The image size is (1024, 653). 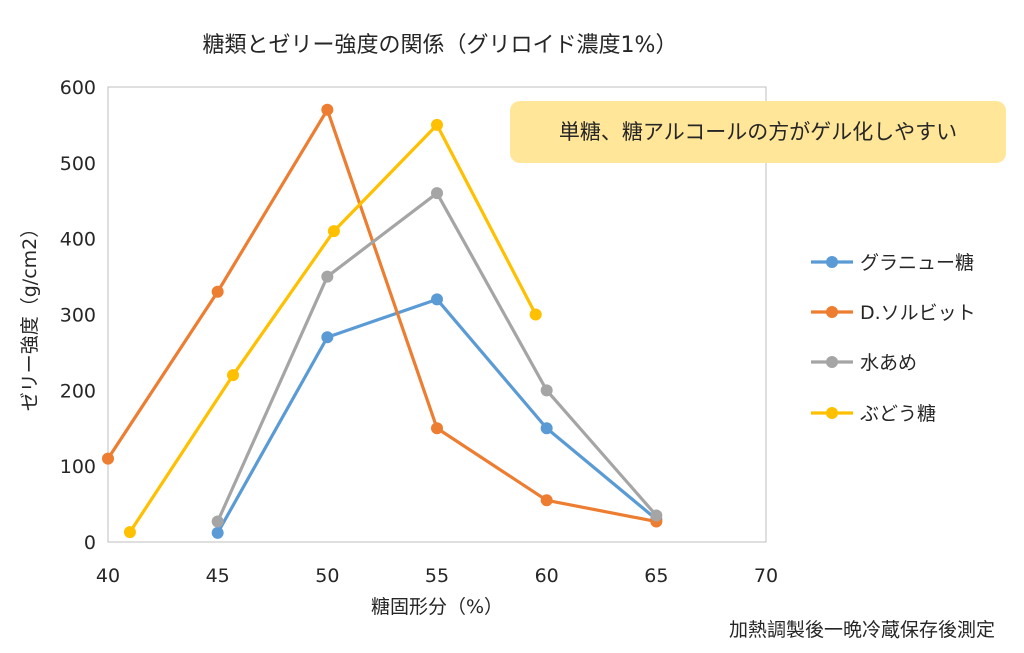 I want to click on annotation-box: 単糖、糖アルコールの方がゲル化しやすい, so click(x=758, y=132).